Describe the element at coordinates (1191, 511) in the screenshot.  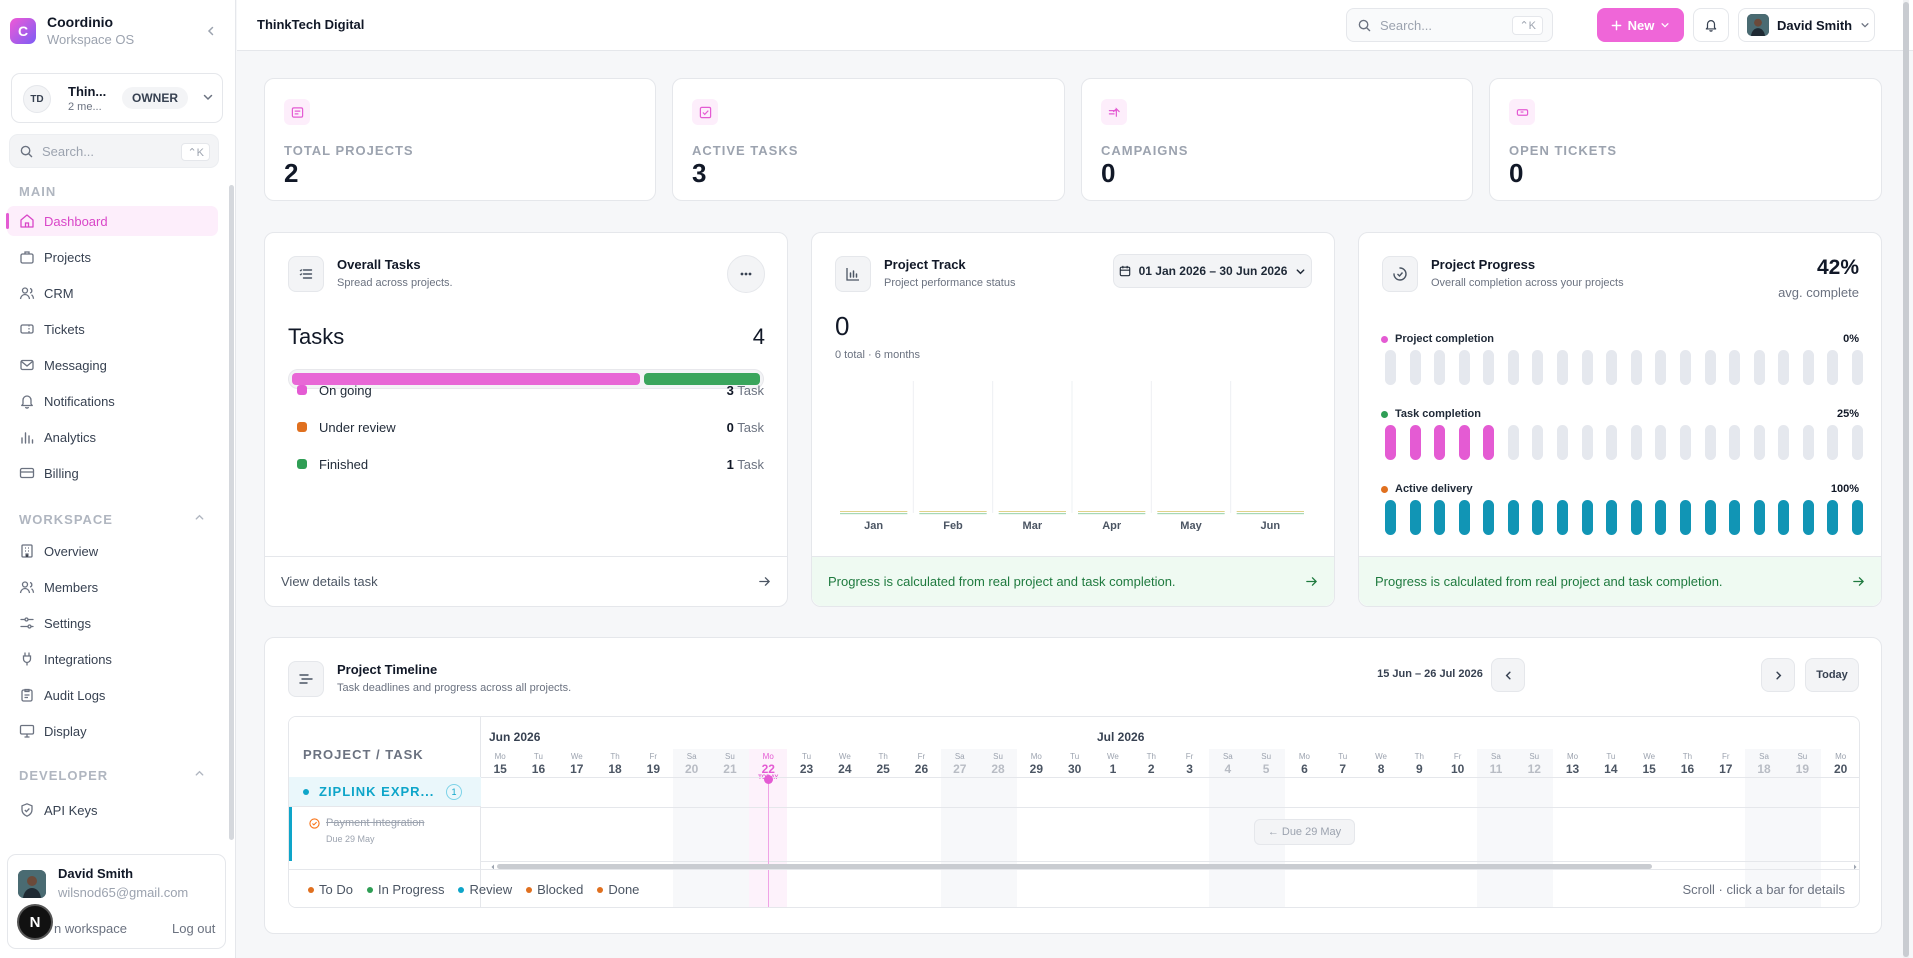
I see `chart-bar-may` at that location.